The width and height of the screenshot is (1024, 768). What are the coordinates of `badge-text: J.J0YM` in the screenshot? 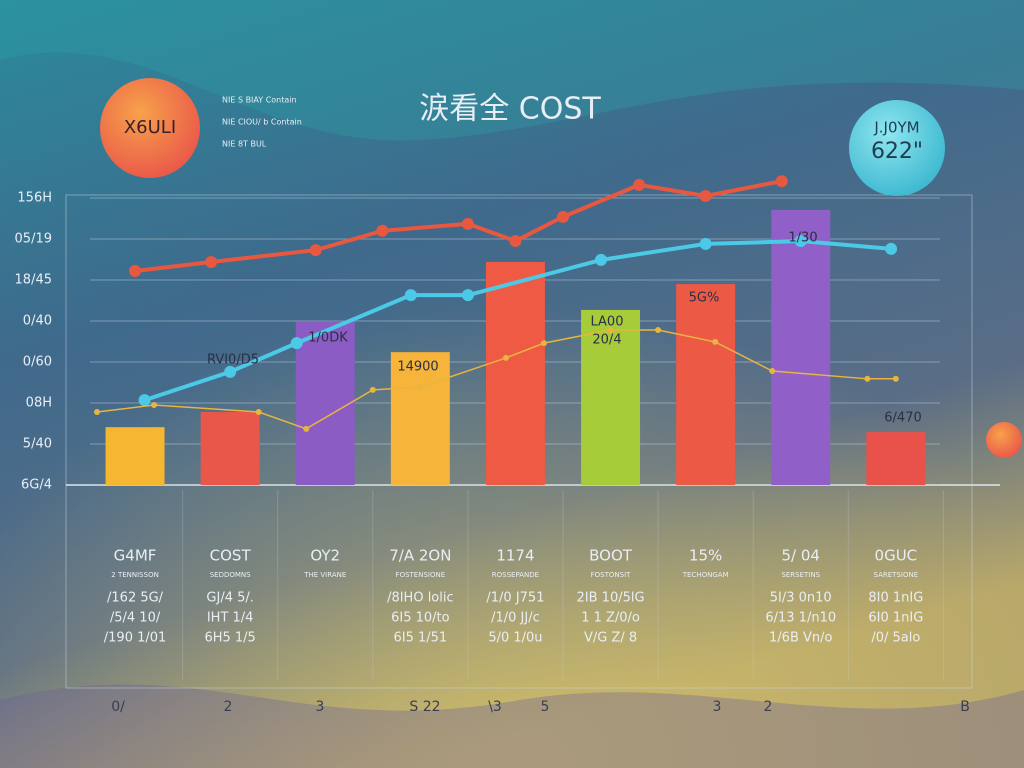 It's located at (896, 128).